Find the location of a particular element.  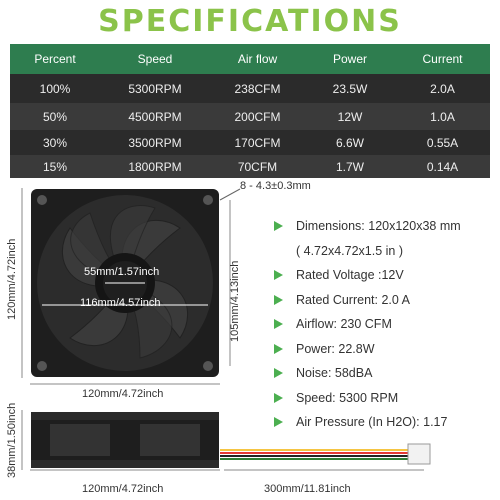

table-row: 100% 5300RPM 238CFM 23.5W 2.0A is located at coordinates (250, 88).